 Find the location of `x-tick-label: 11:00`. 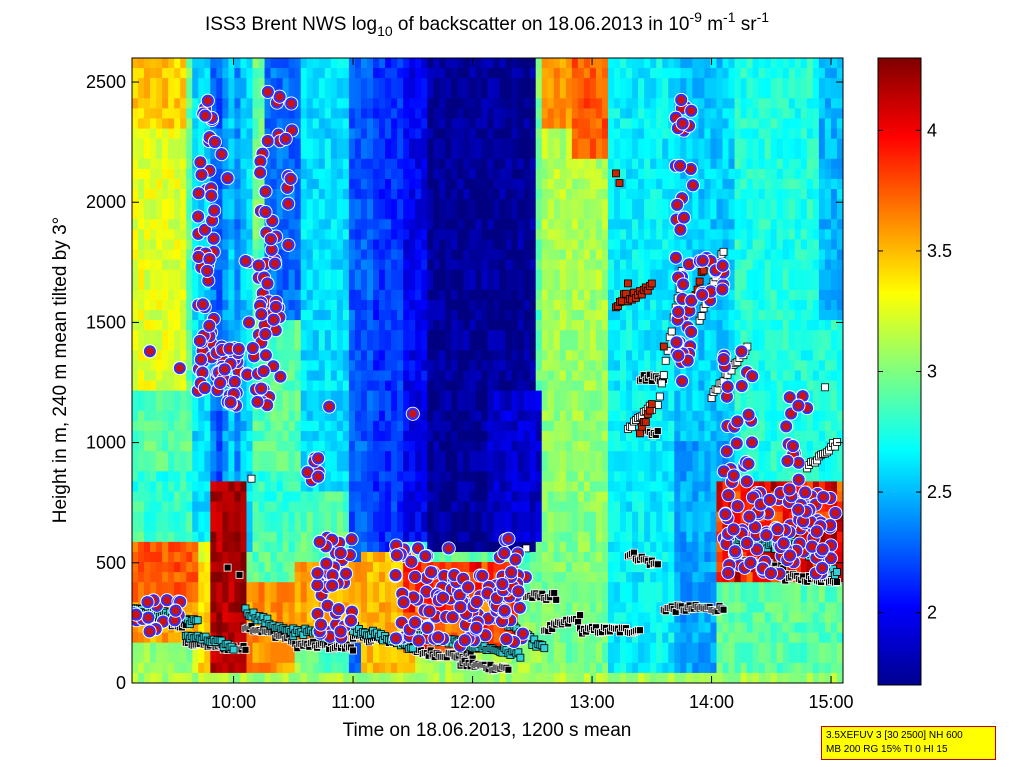

x-tick-label: 11:00 is located at coordinates (353, 702).